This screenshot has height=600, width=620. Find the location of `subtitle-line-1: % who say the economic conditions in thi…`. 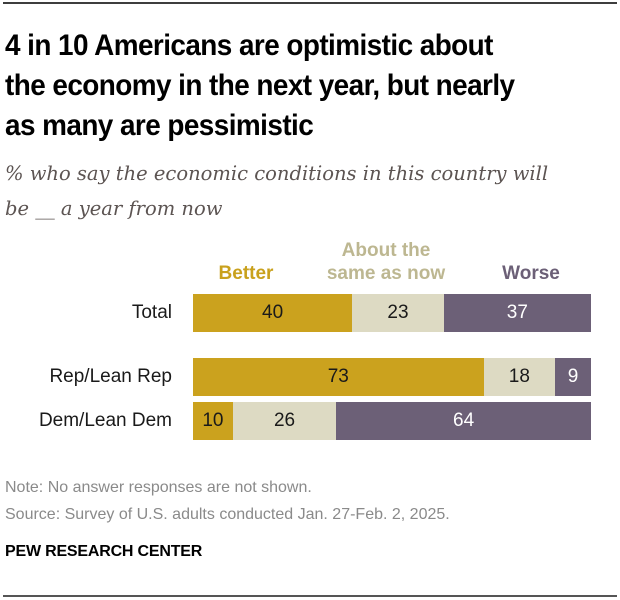

subtitle-line-1: % who say the economic conditions in thi… is located at coordinates (277, 173).